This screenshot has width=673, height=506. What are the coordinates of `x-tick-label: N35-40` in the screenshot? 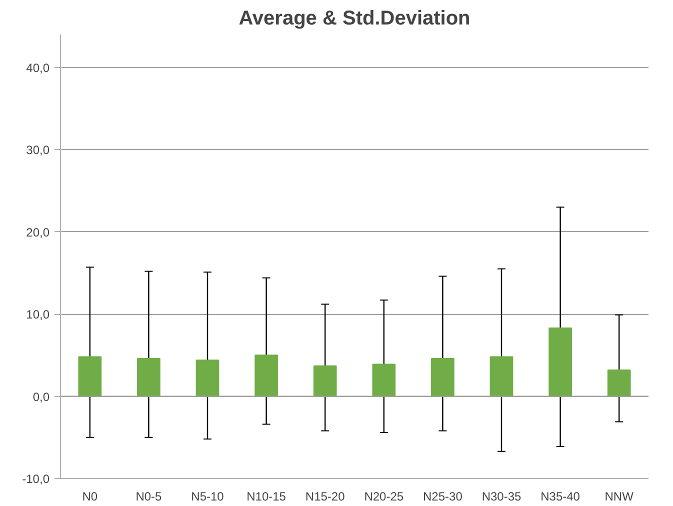 It's located at (560, 497).